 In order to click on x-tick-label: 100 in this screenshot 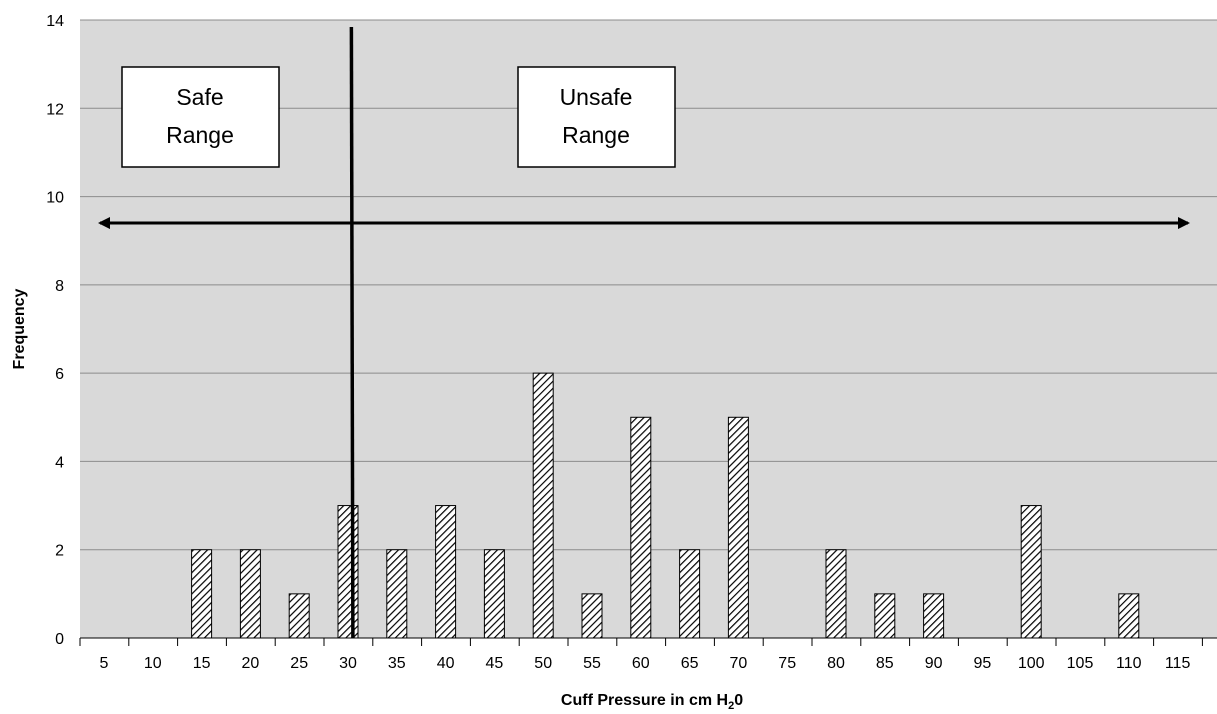, I will do `click(1031, 663)`.